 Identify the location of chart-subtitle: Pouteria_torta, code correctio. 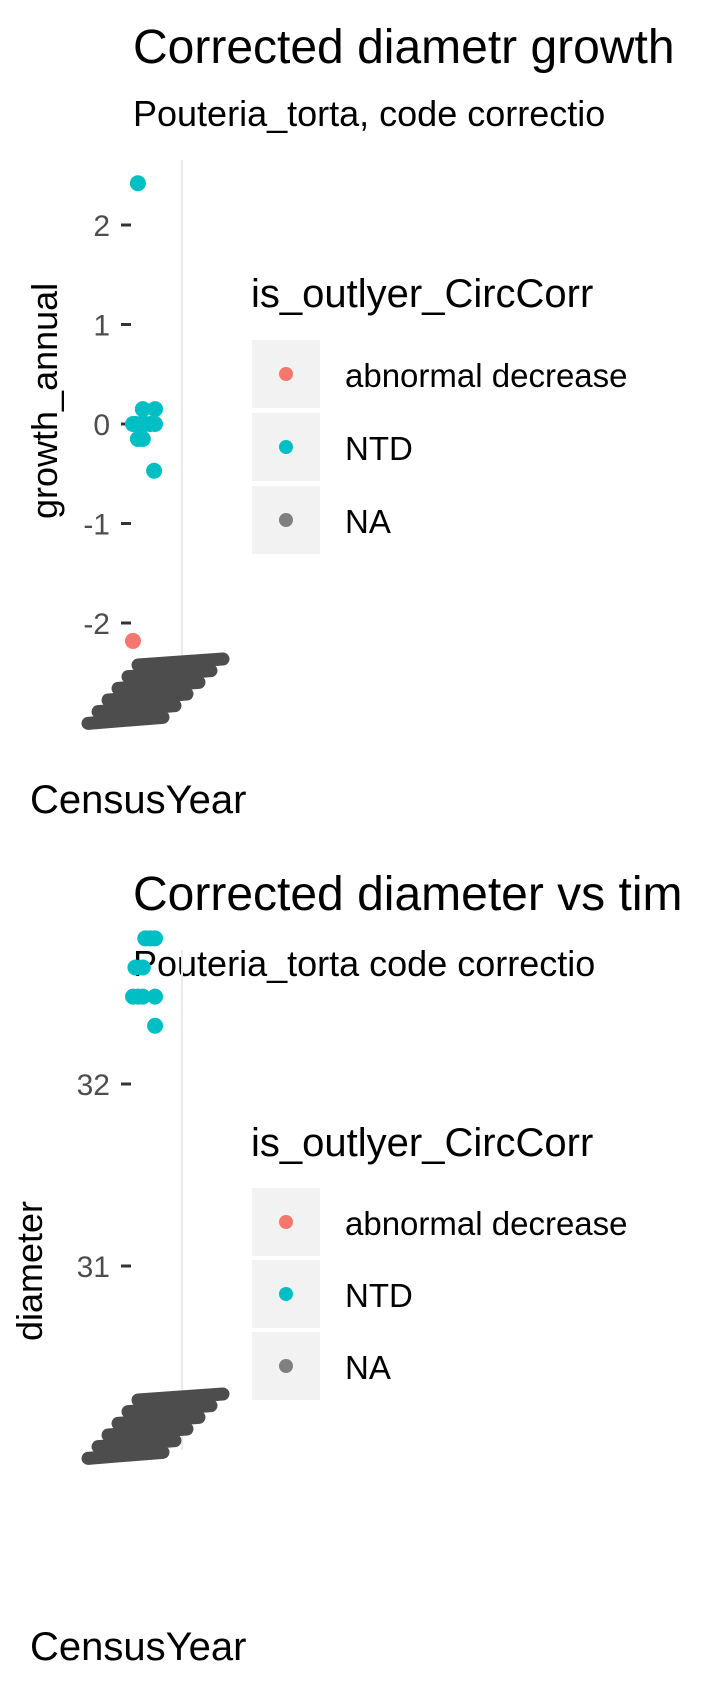
(369, 113).